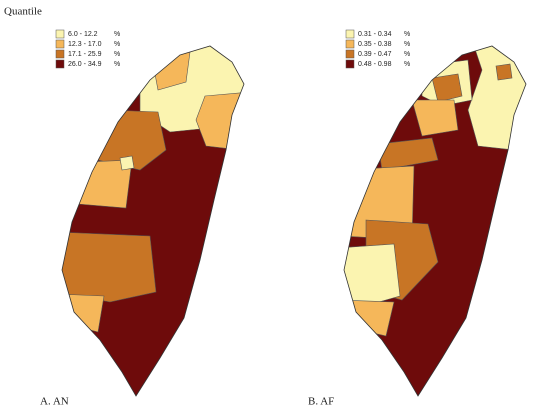 The image size is (533, 409). I want to click on legend-label: 6.0 - 12.2, so click(83, 34).